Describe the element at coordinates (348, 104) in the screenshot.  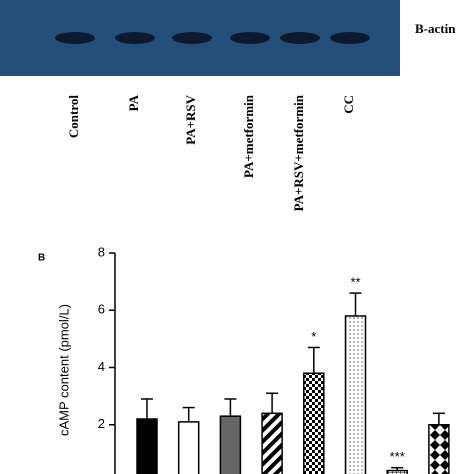
I see `lane-label: CC` at that location.